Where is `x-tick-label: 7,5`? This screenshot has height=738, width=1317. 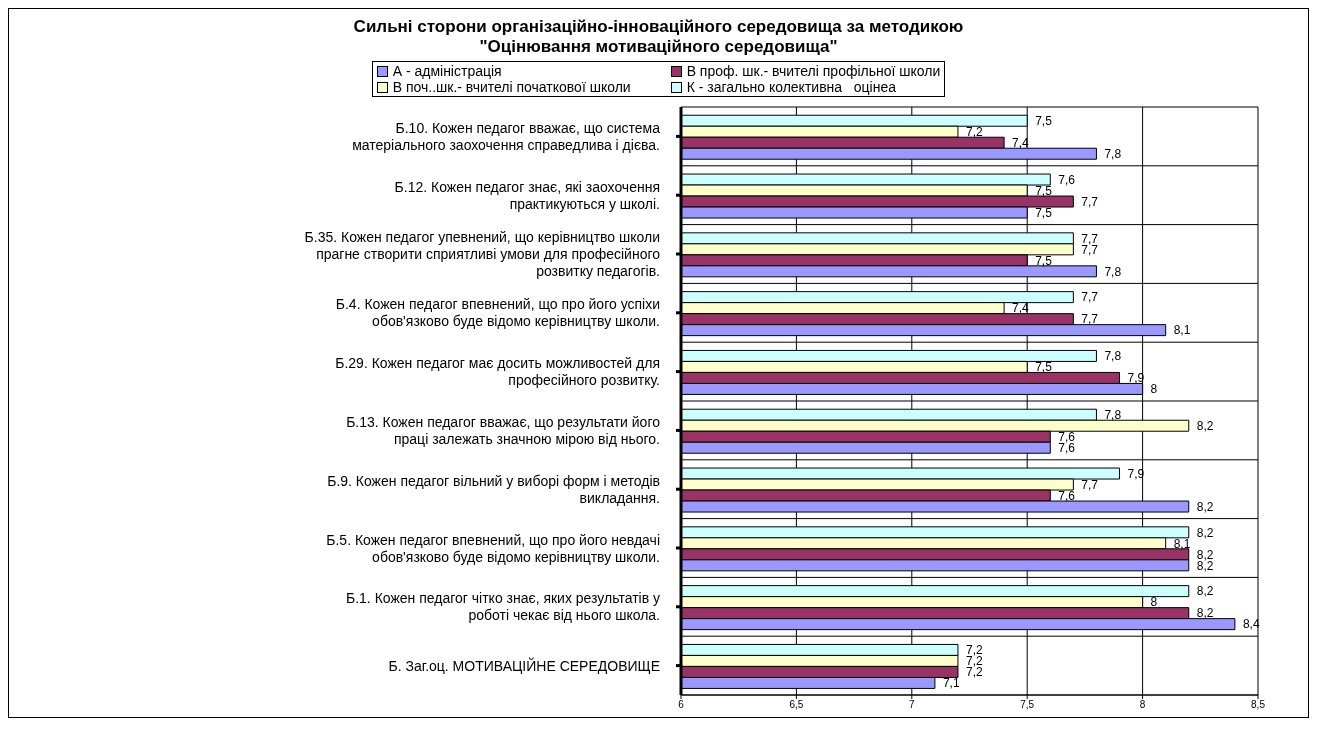 x-tick-label: 7,5 is located at coordinates (1027, 705).